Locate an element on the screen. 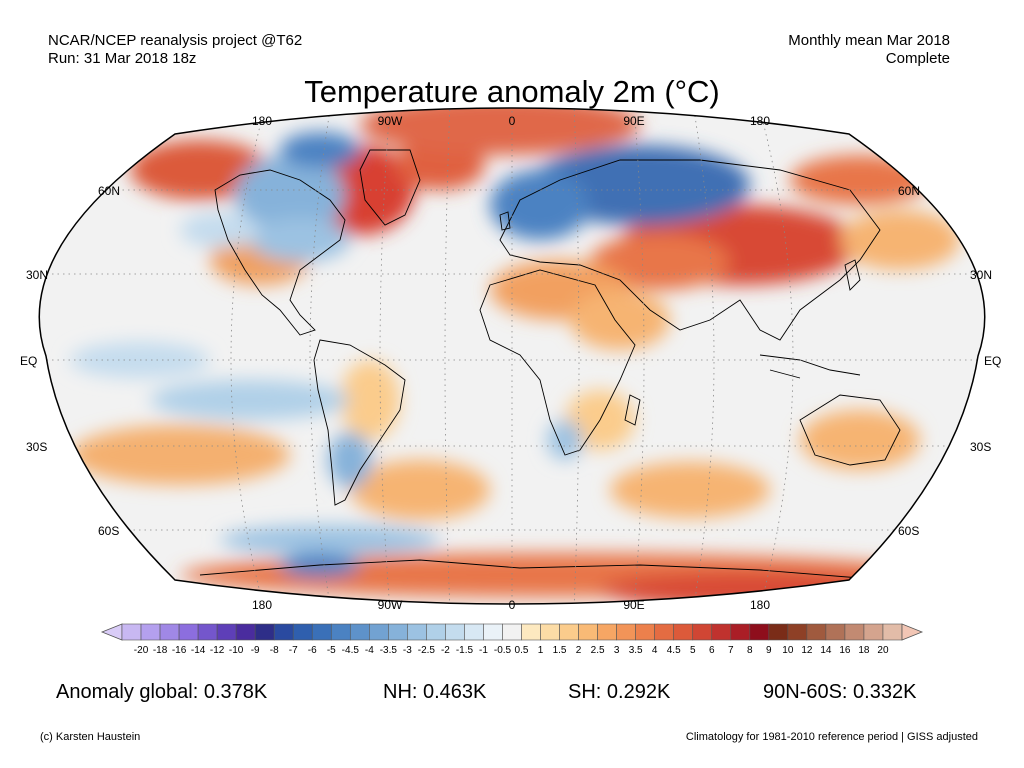 Image resolution: width=1024 pixels, height=768 pixels. color-legend-swatches is located at coordinates (512, 632).